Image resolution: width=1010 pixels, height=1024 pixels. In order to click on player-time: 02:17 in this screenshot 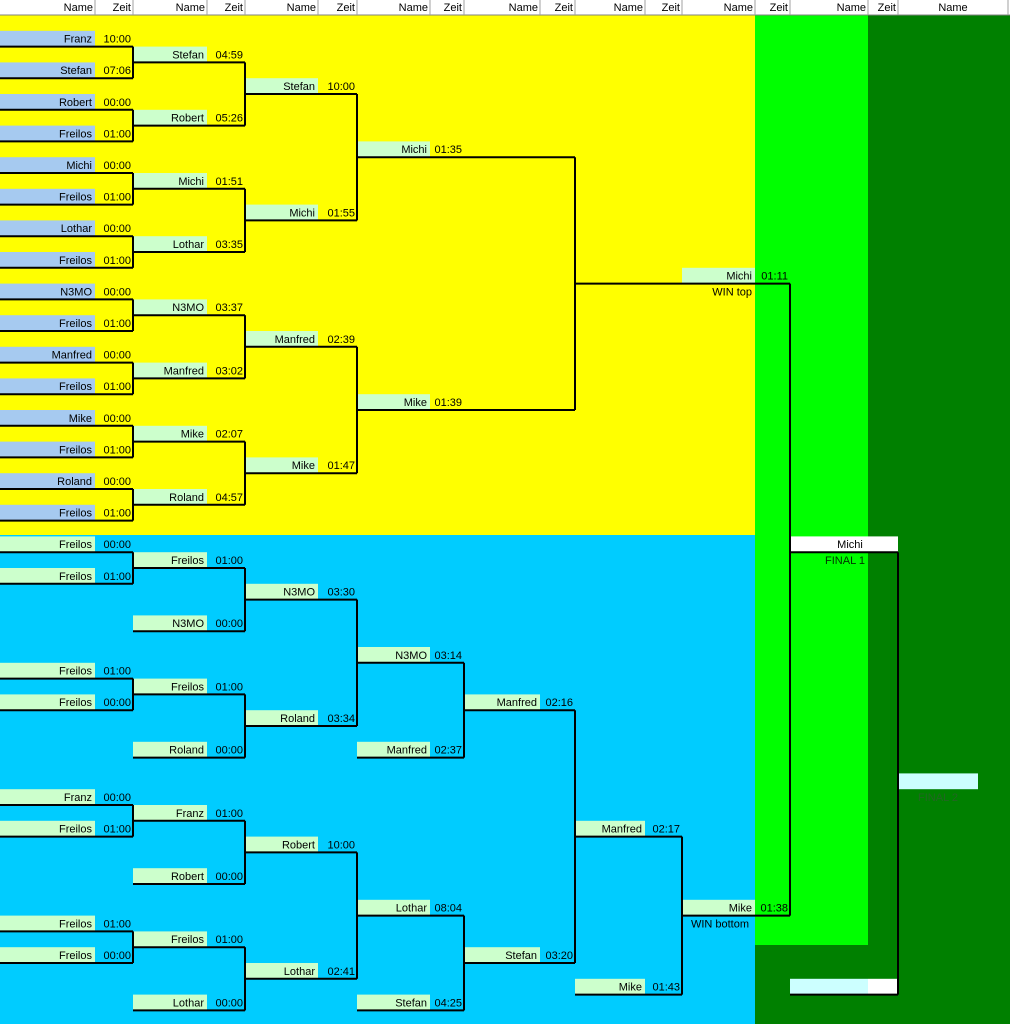, I will do `click(666, 830)`.